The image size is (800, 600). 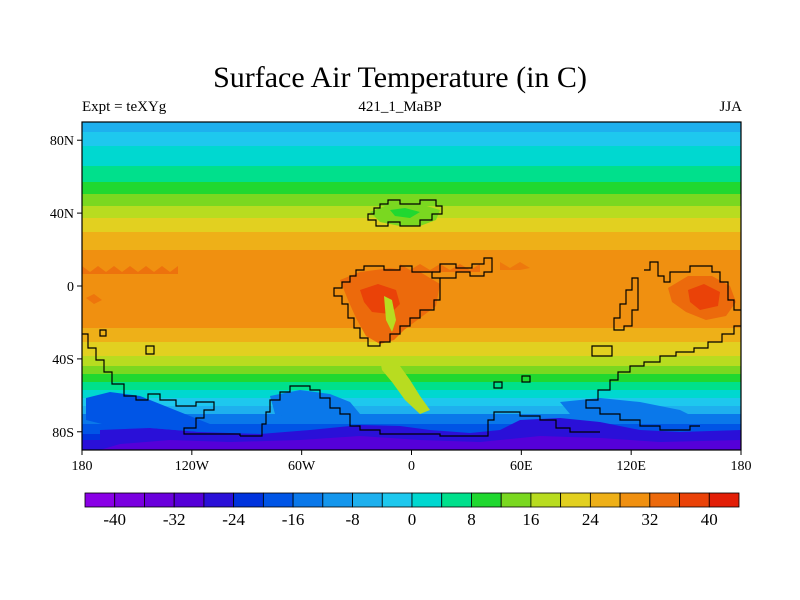 What do you see at coordinates (66, 287) in the screenshot?
I see `latitude-axis: 80N 40N 0 40S 80S` at bounding box center [66, 287].